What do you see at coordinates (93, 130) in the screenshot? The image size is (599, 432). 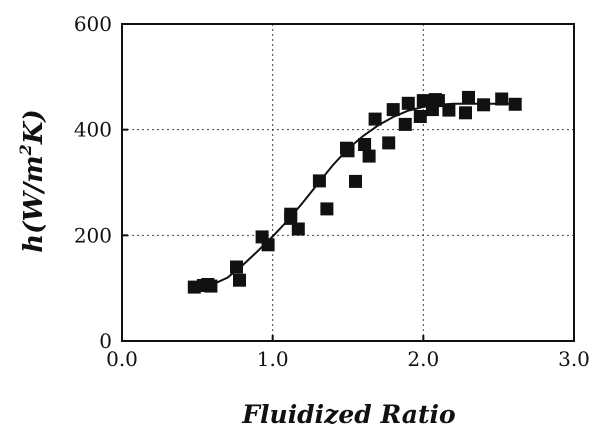 I see `y-tick-label: 400` at bounding box center [93, 130].